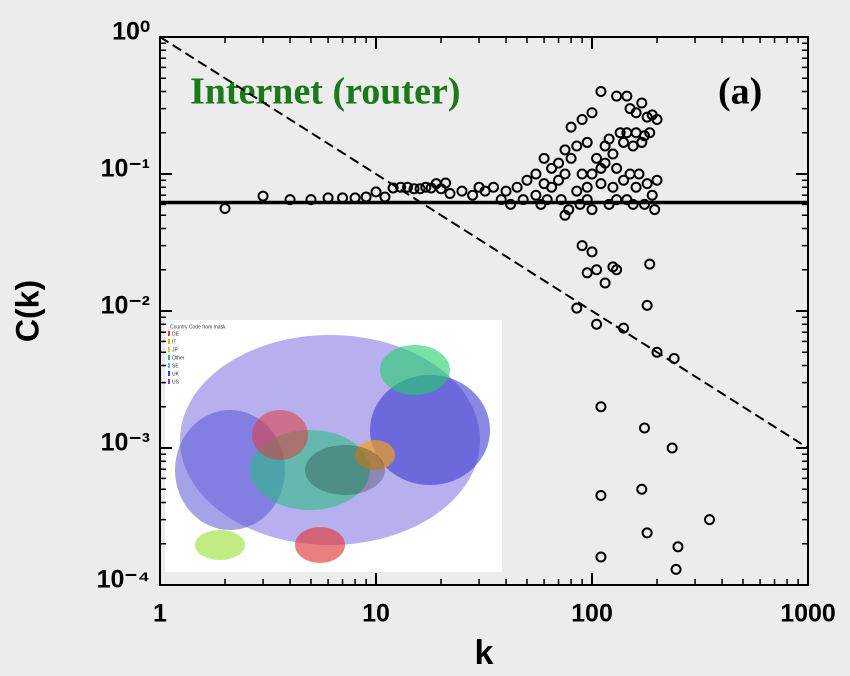 The height and width of the screenshot is (676, 850). I want to click on inset-legend-item: US, so click(176, 382).